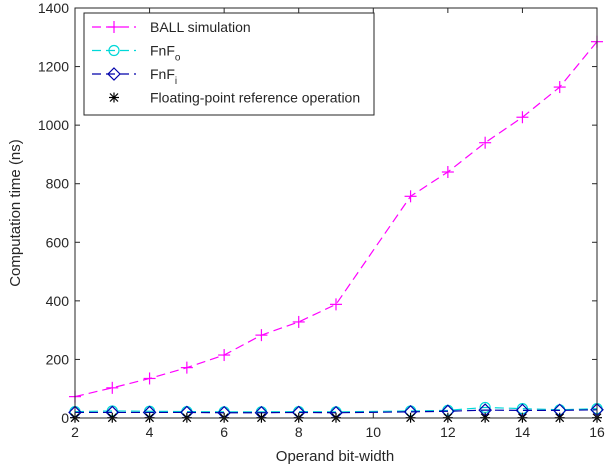 The width and height of the screenshot is (605, 470). I want to click on y-tick-label: 200, so click(58, 359).